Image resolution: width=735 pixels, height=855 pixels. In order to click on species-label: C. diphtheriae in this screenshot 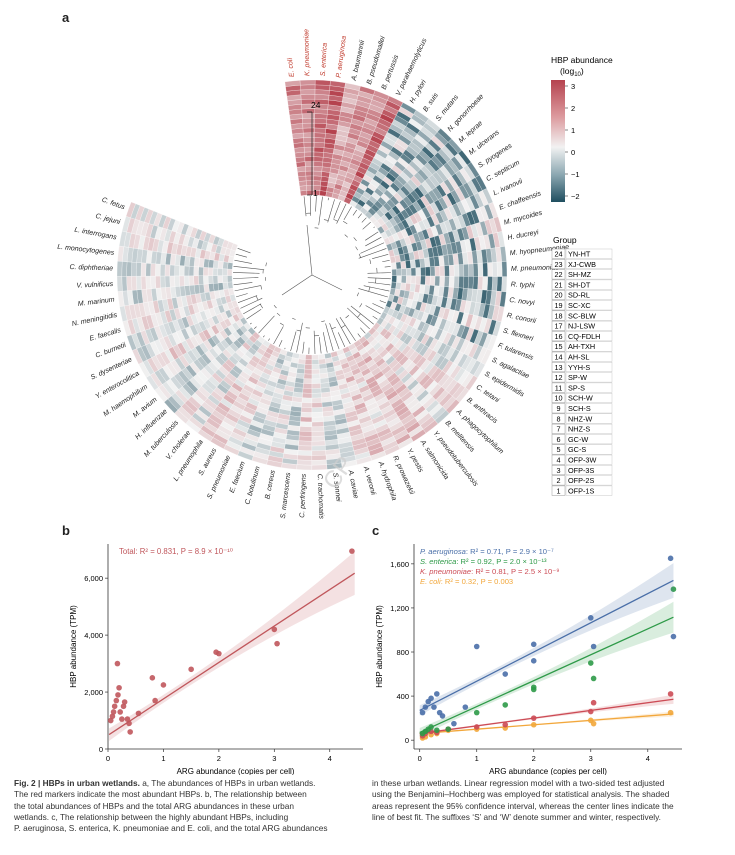, I will do `click(91, 268)`.